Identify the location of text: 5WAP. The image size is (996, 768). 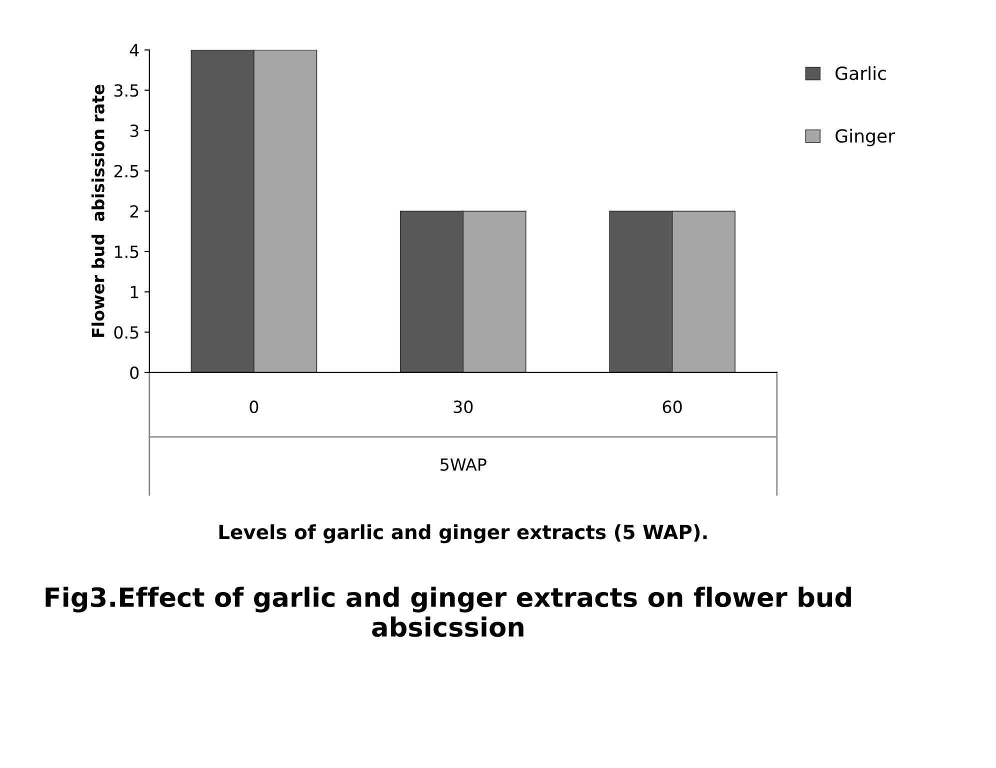
(463, 464).